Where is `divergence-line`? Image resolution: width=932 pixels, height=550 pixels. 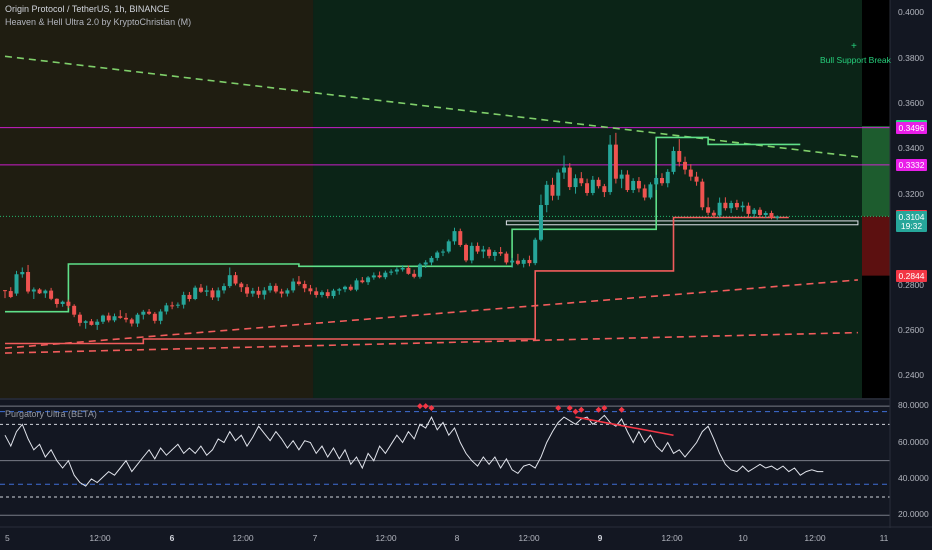
divergence-line is located at coordinates (624, 426).